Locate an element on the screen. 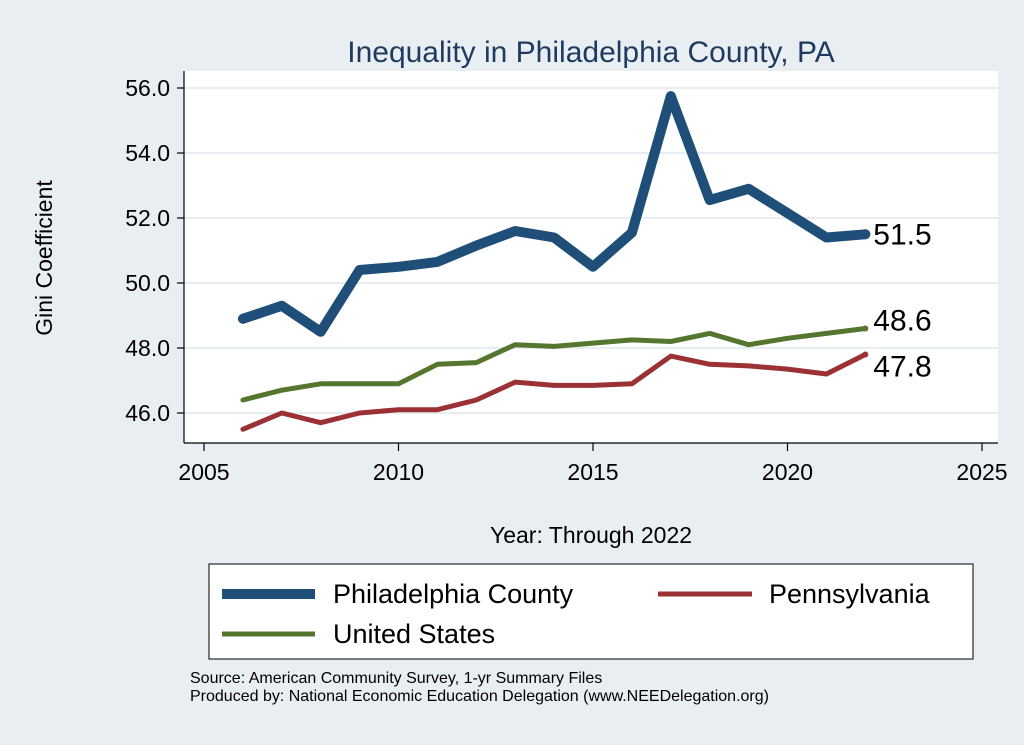 This screenshot has width=1024, height=745. x-tick-label: 2005 is located at coordinates (203, 472).